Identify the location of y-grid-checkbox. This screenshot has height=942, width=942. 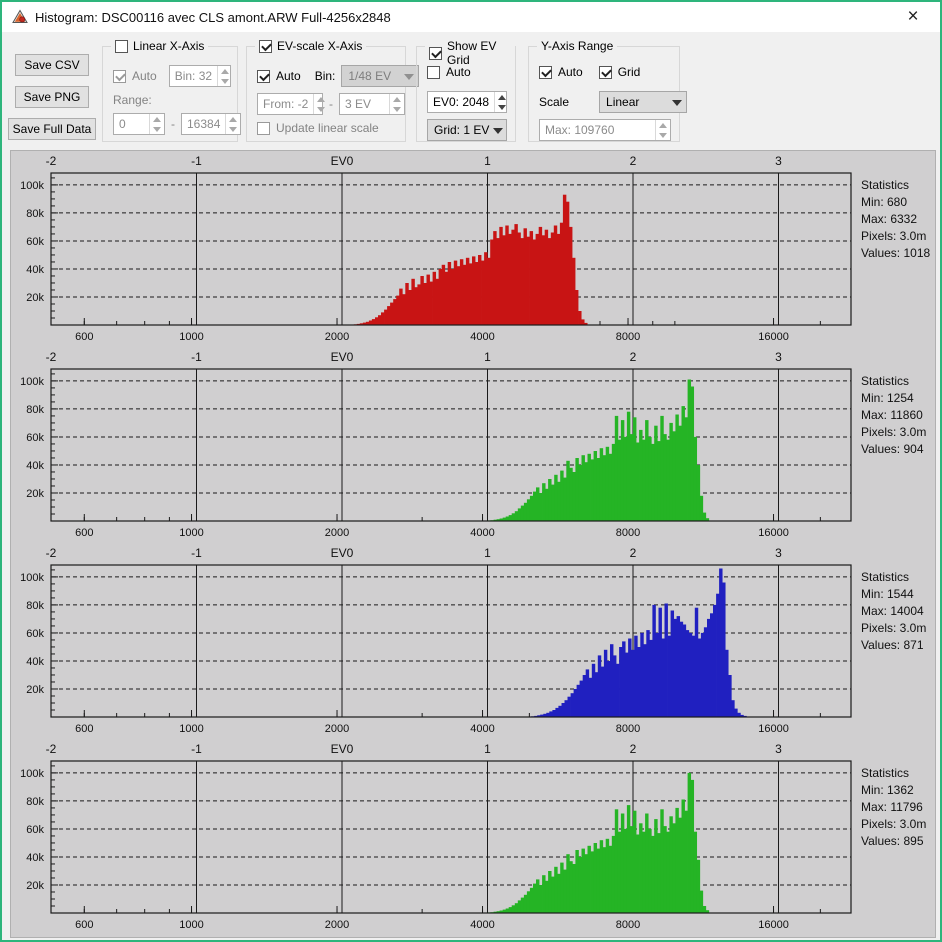
(605, 72).